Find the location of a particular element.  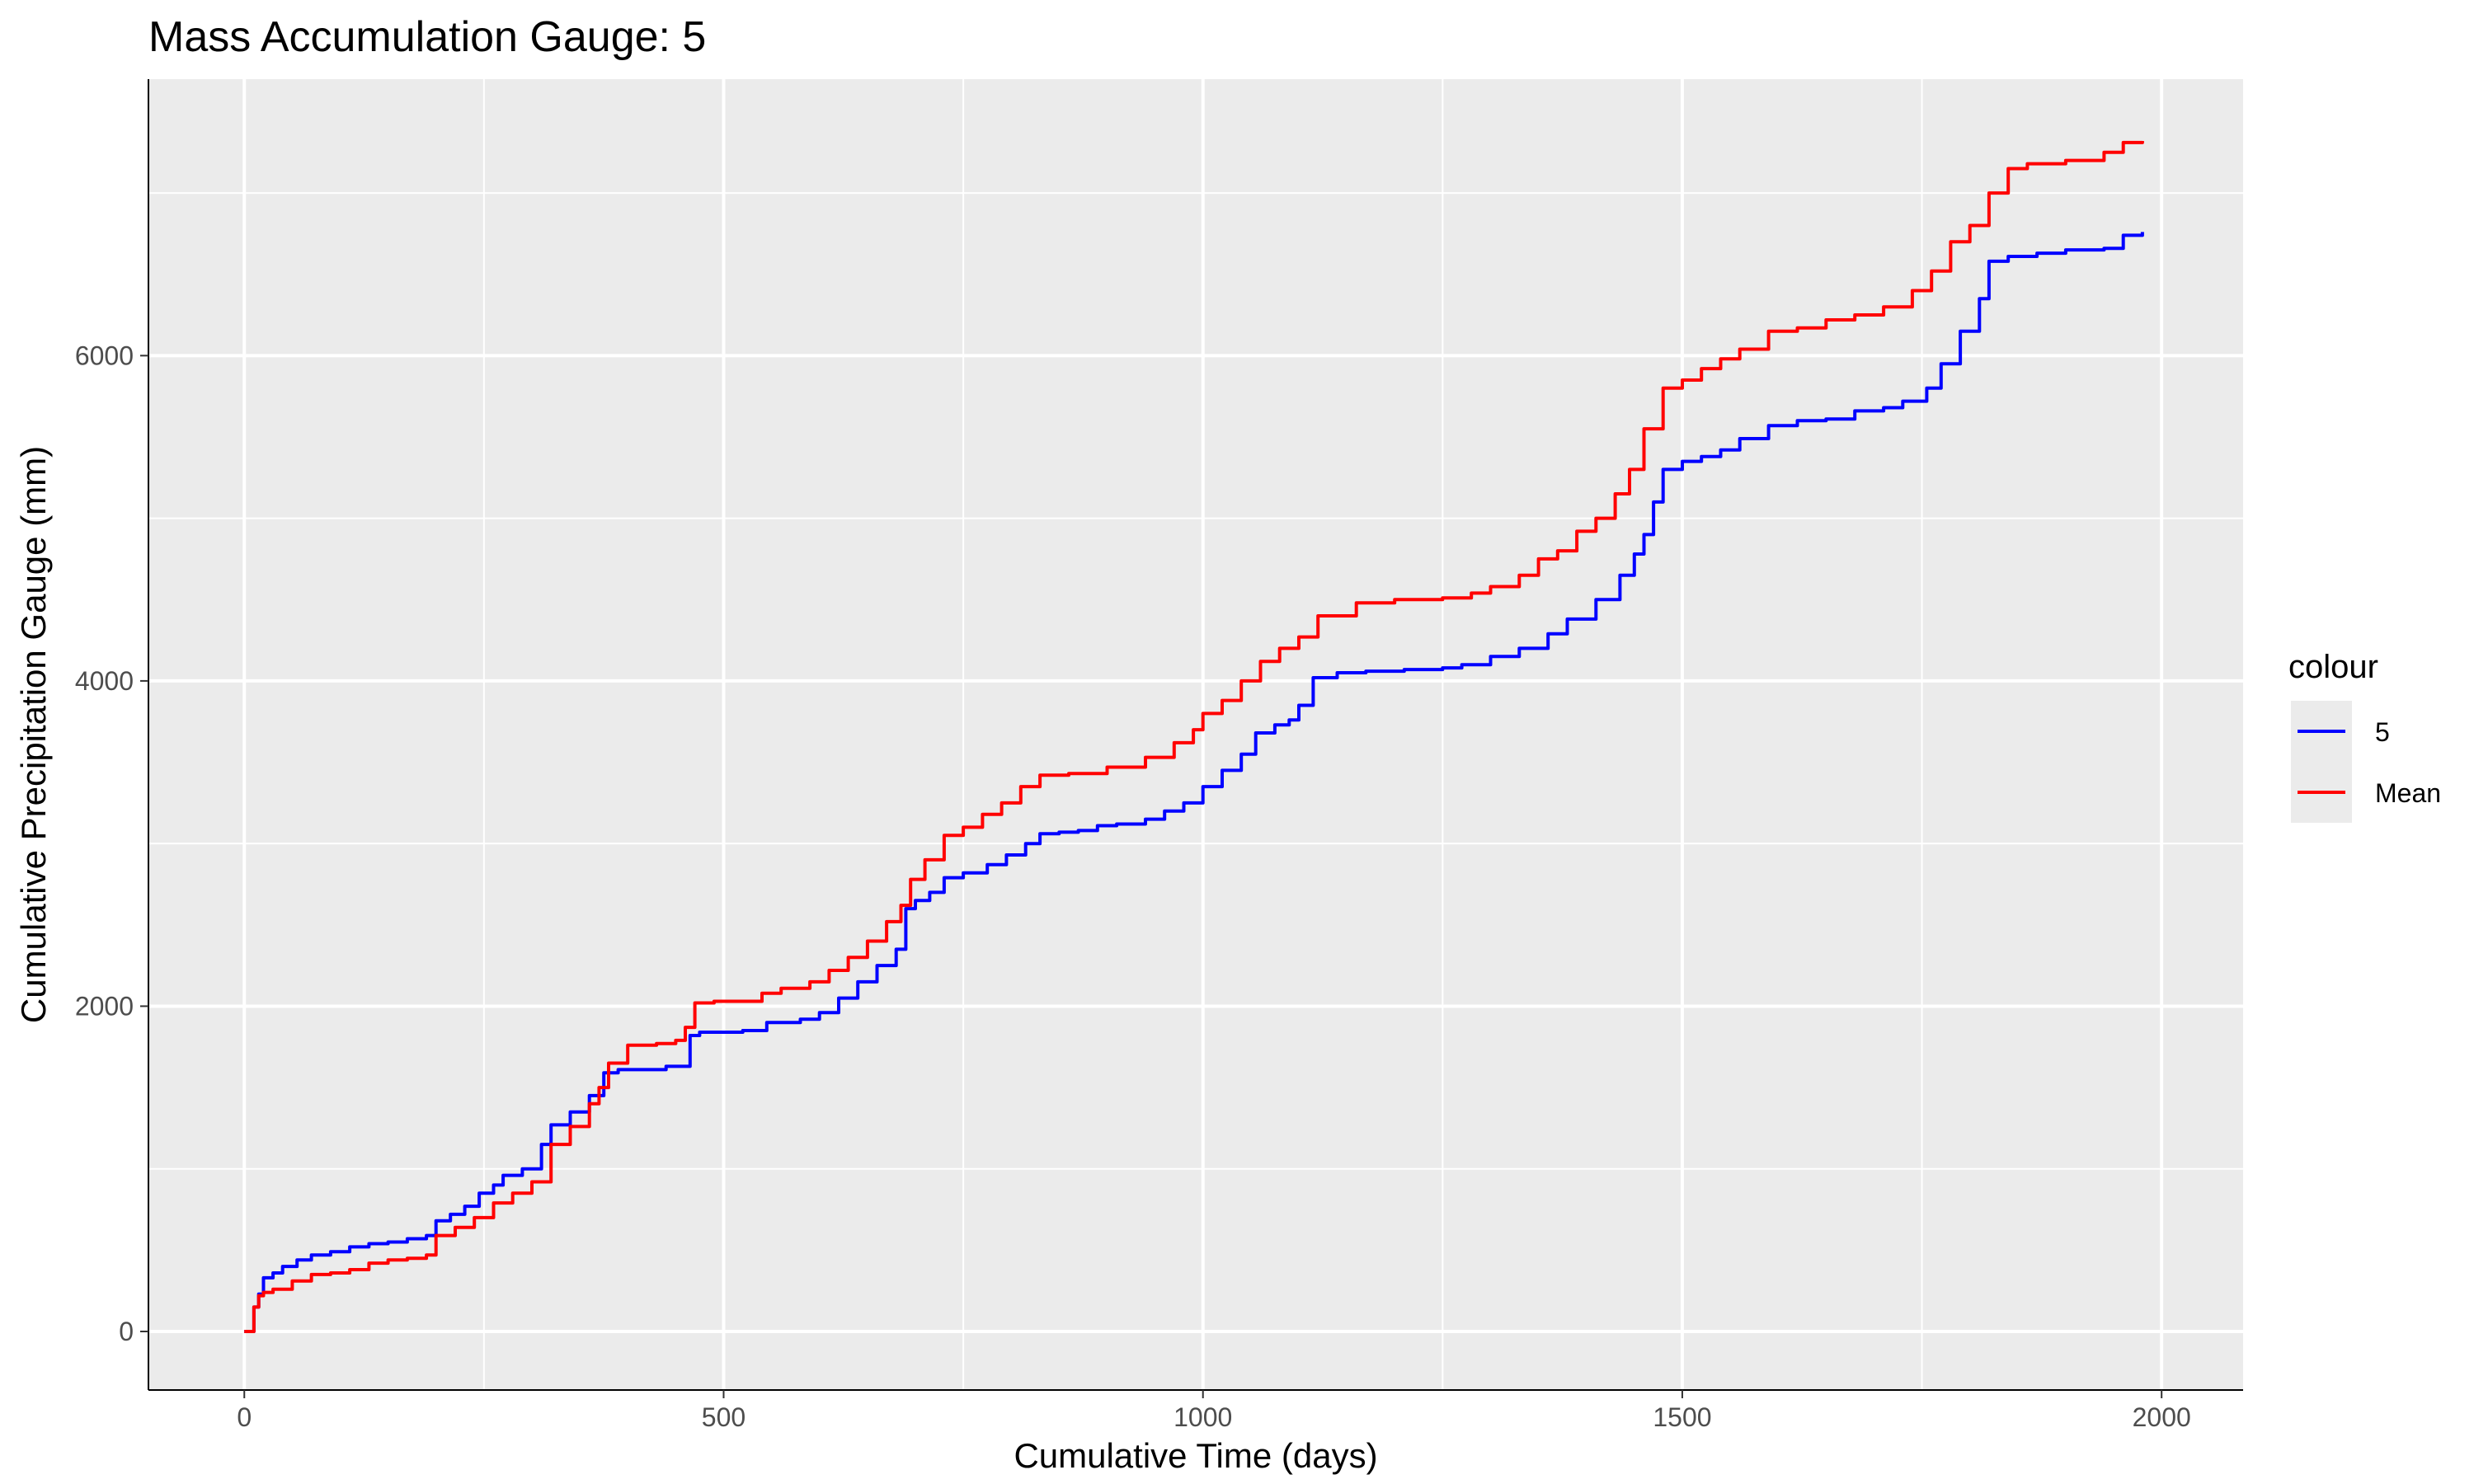

y-tick-label: 0 is located at coordinates (126, 1331).